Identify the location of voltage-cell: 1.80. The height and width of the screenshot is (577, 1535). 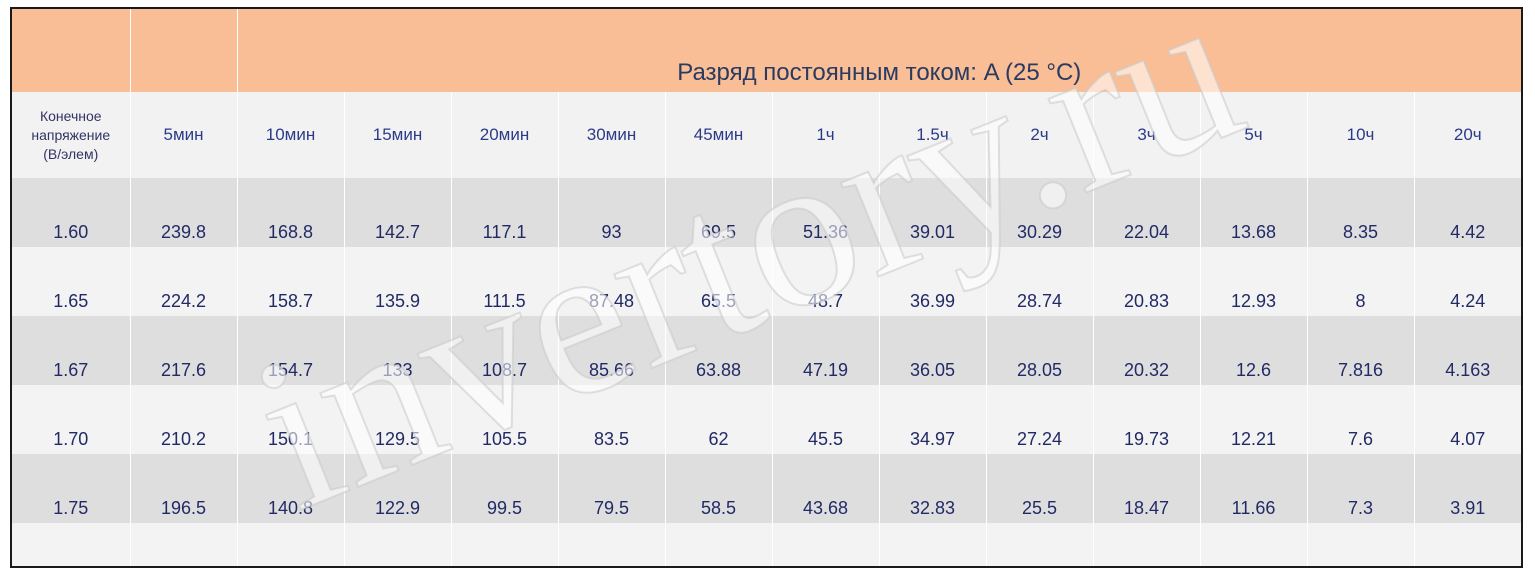
(71, 544).